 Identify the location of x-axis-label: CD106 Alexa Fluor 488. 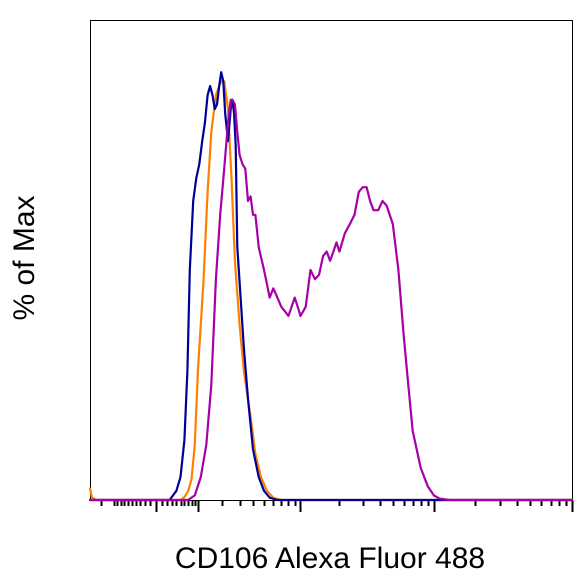
(330, 558).